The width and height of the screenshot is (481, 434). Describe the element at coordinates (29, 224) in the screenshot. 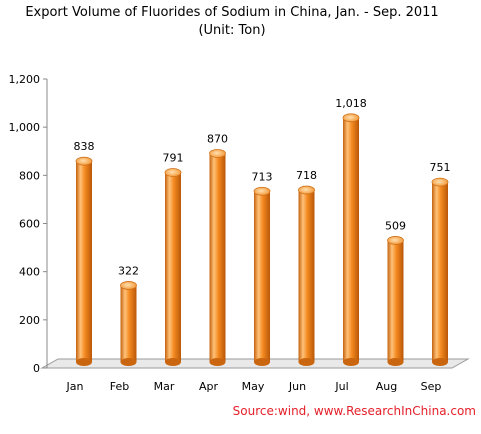

I see `y-tick-label: 600` at that location.